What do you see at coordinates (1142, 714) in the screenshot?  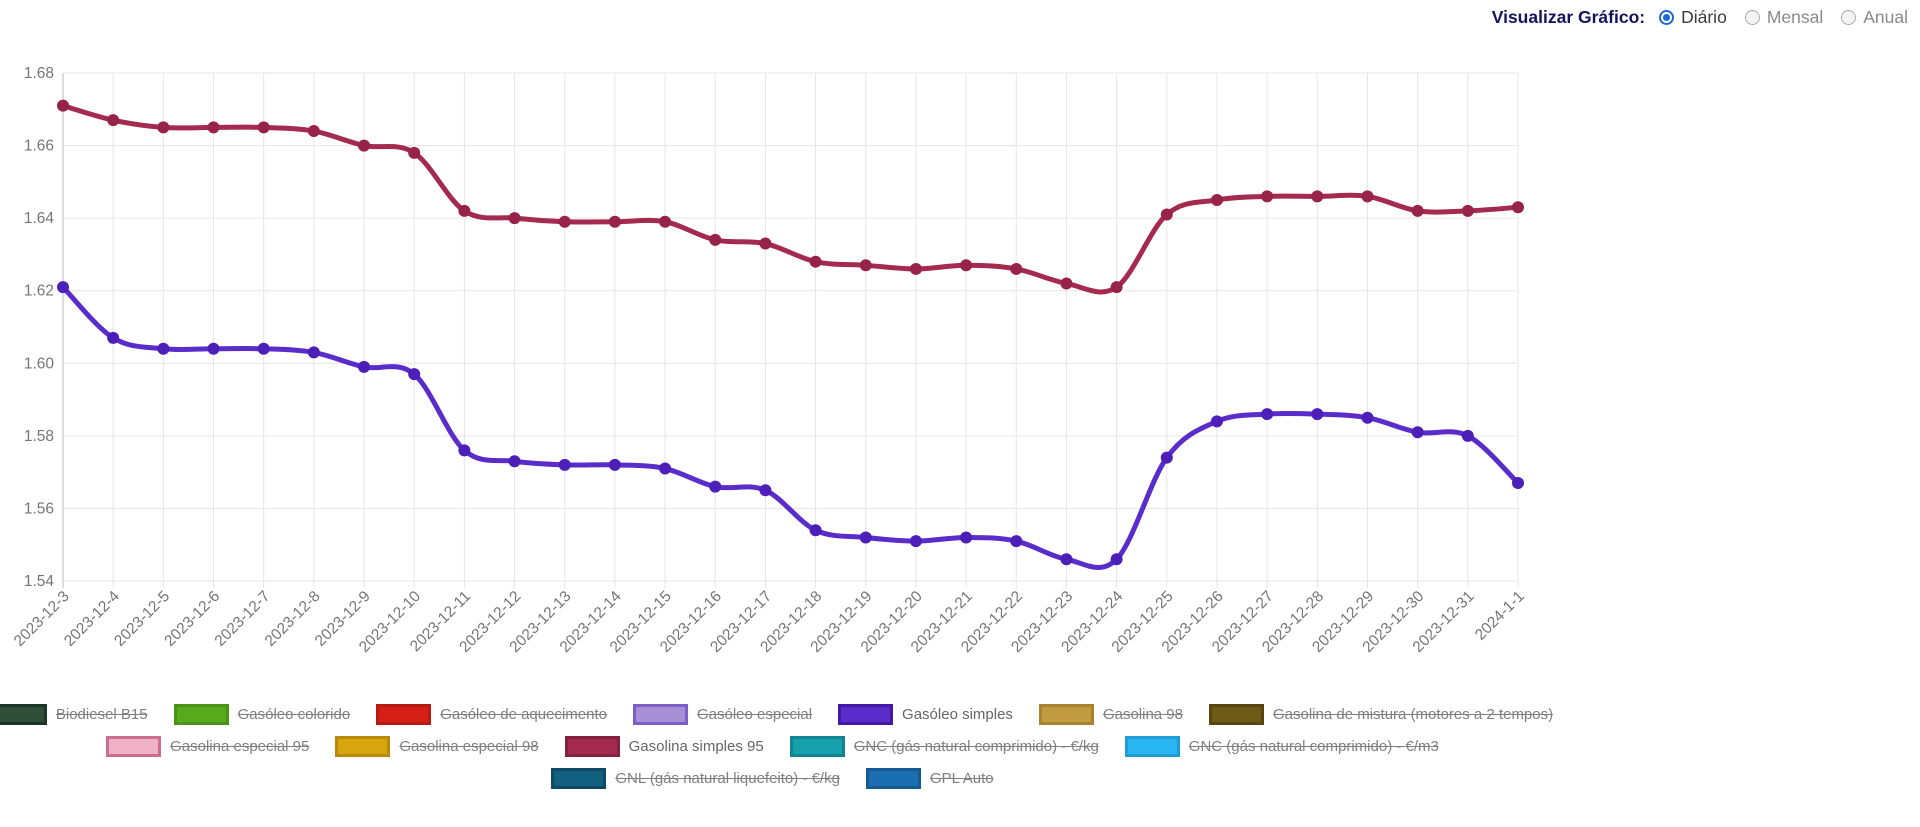 I see `legend-label: Gasolina 98` at bounding box center [1142, 714].